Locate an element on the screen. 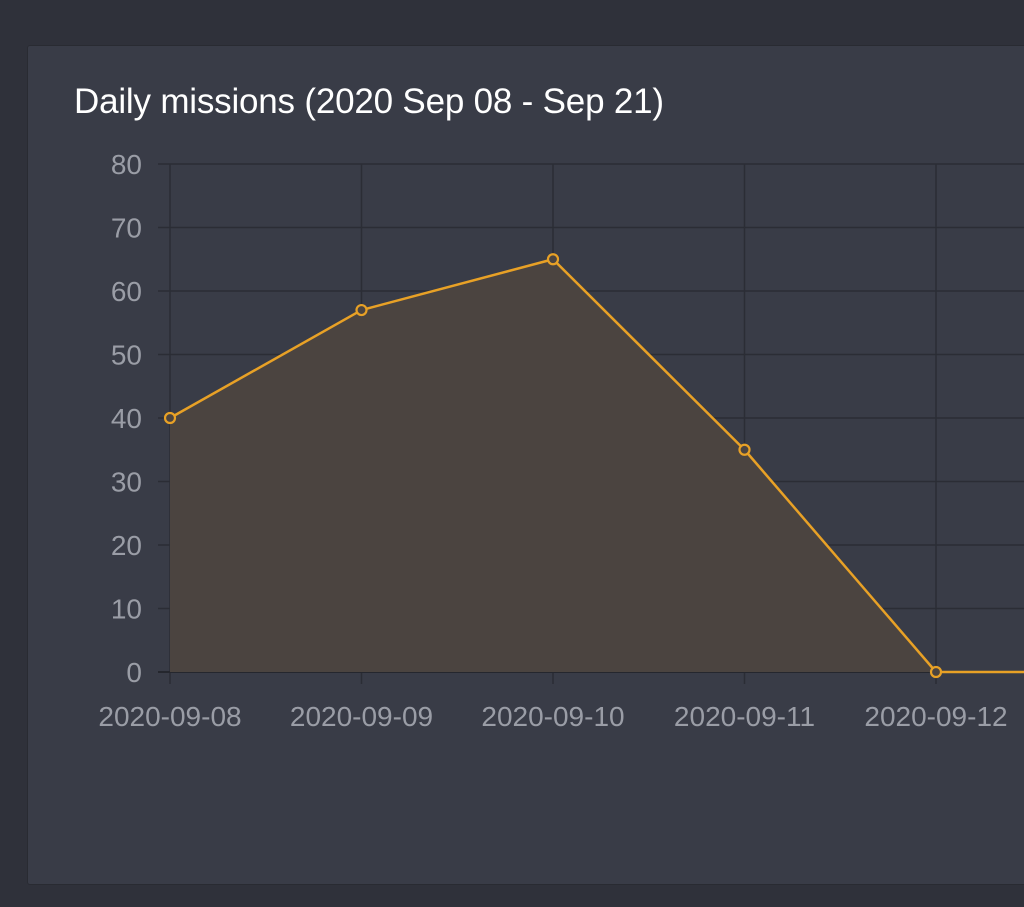 This screenshot has height=907, width=1024. x-tick-label: 2020-09-11 is located at coordinates (744, 716).